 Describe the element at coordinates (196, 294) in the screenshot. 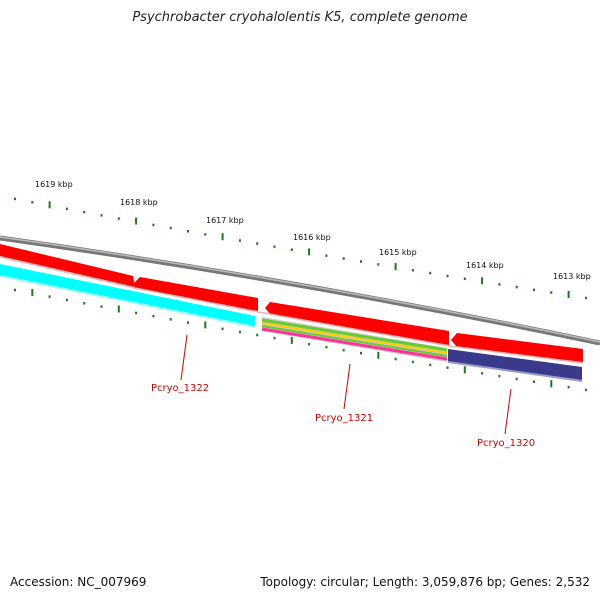

I see `cds-segment-1321a` at that location.